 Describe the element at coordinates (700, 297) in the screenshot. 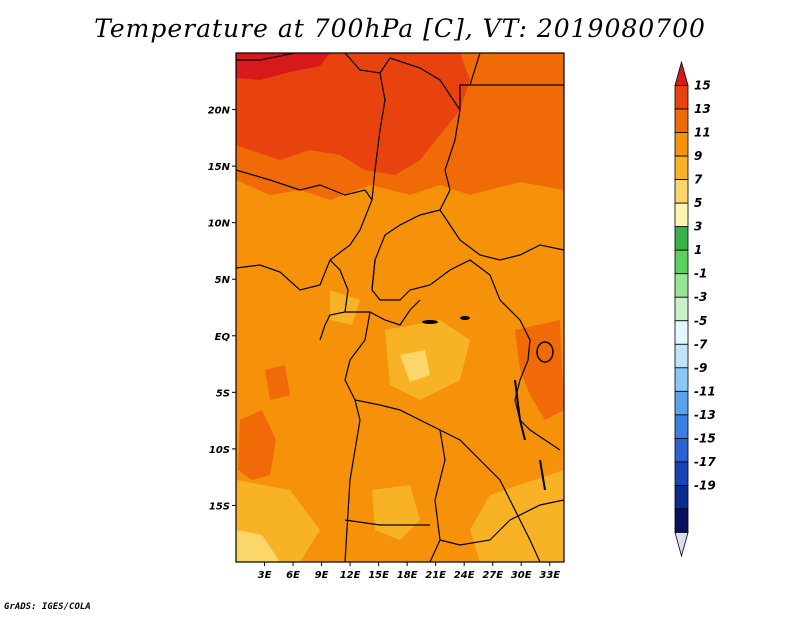

I see `colorbar-label: -3` at that location.